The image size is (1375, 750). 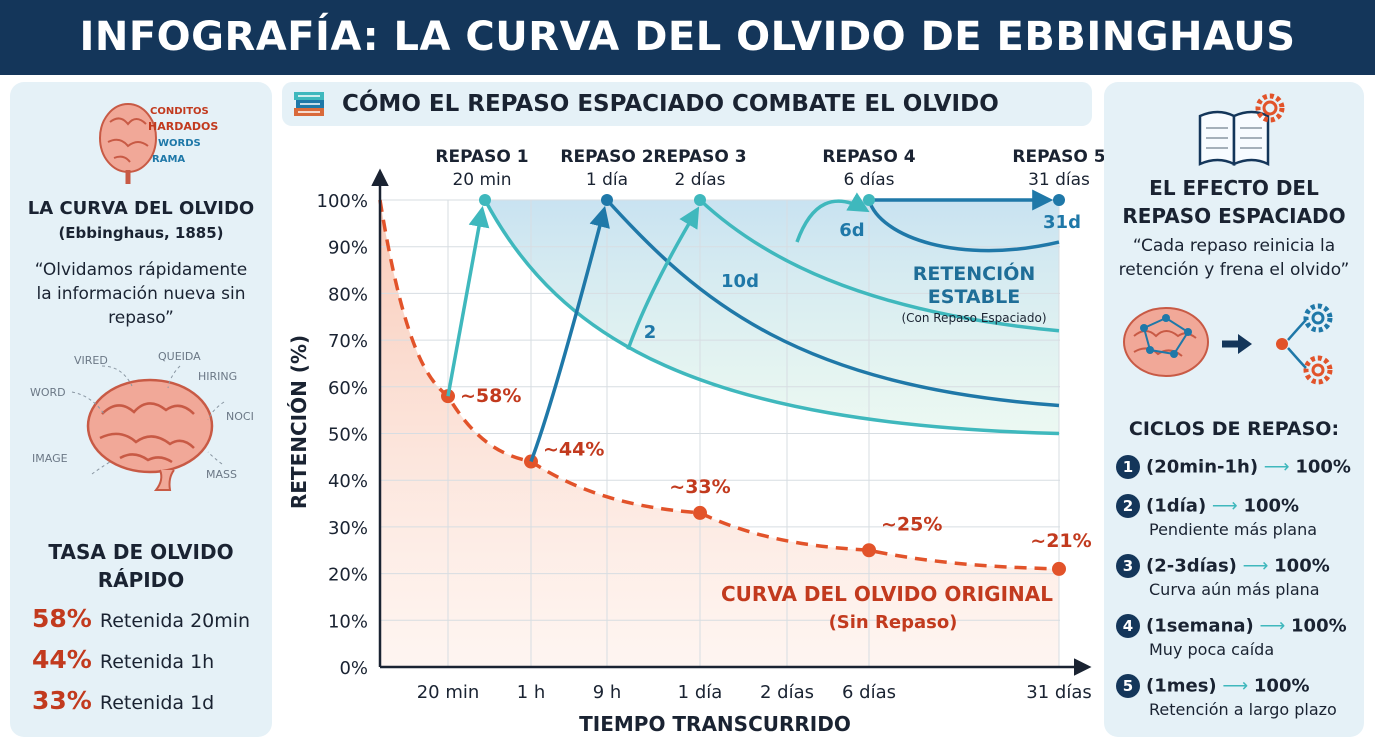 What do you see at coordinates (1234, 589) in the screenshot?
I see `cycle-note: Curva aún más plana` at bounding box center [1234, 589].